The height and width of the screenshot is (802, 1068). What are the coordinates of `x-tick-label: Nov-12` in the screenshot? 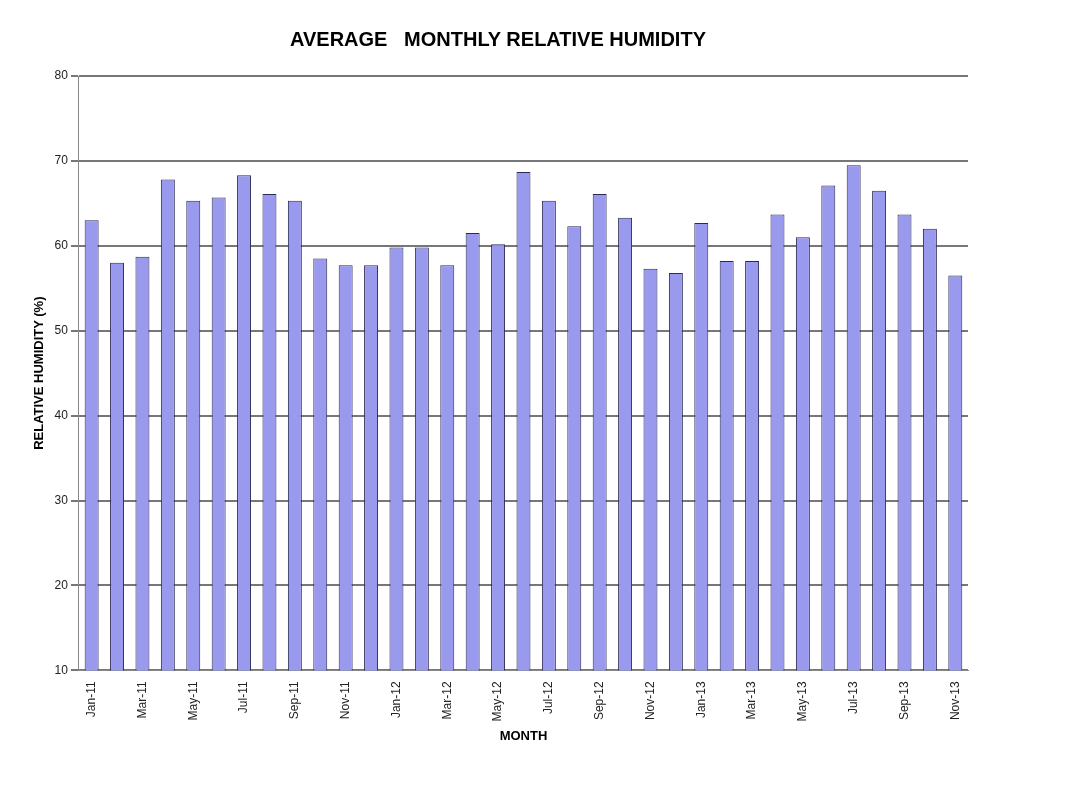 It's located at (649, 701).